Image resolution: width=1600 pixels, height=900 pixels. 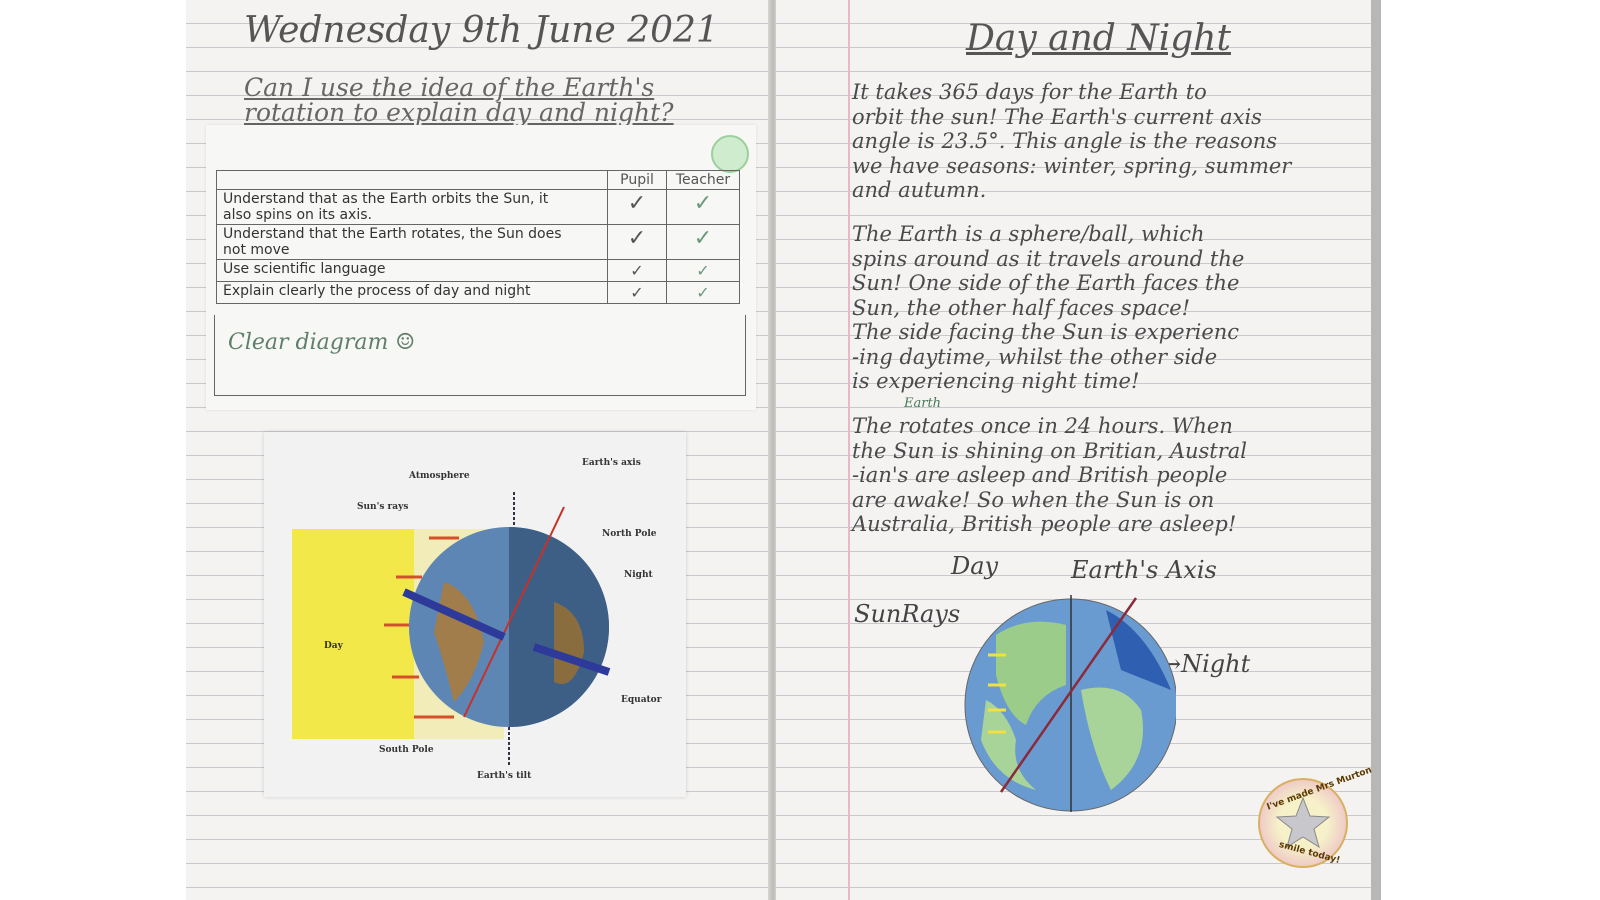 I want to click on learning-question-line-1: Can I use the idea of the Earth's, so click(x=449, y=87).